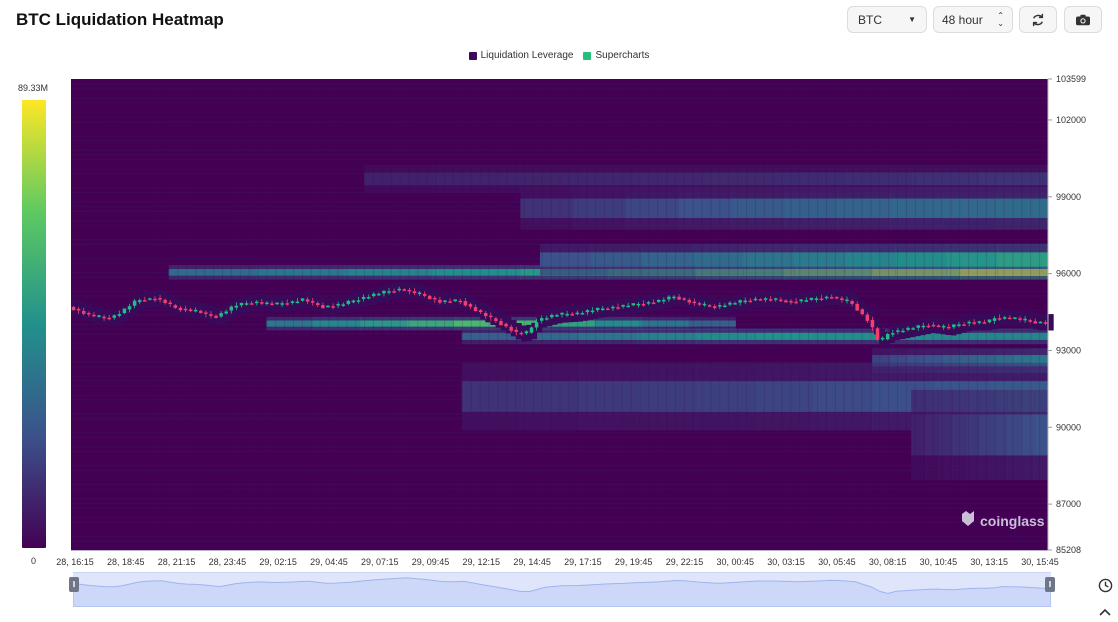  What do you see at coordinates (989, 562) in the screenshot?
I see `x-tick-label: 30, 13:15` at bounding box center [989, 562].